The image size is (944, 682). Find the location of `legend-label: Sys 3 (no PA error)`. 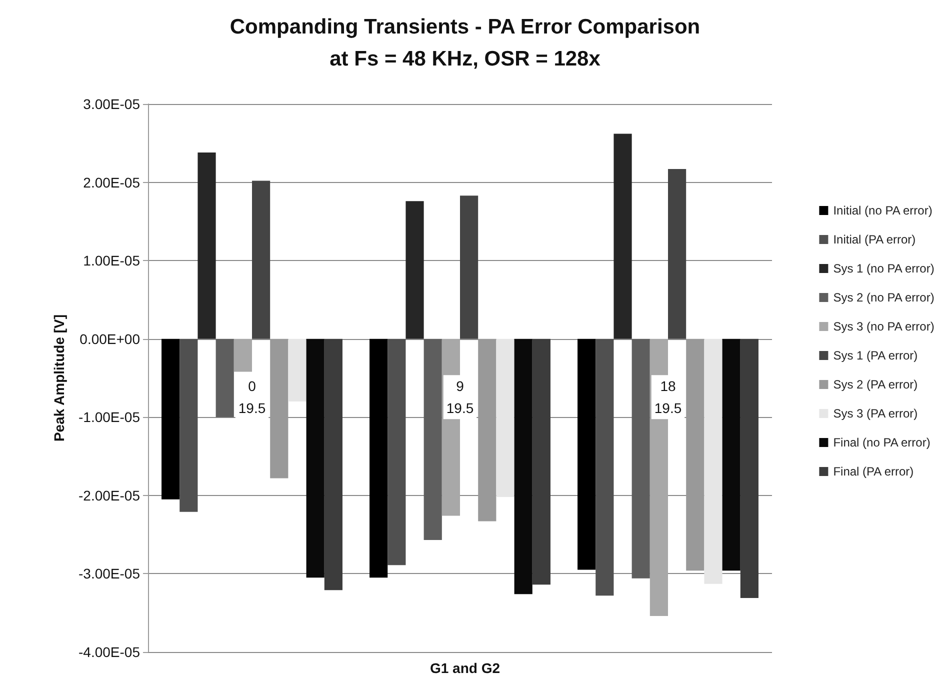

legend-label: Sys 3 (no PA error) is located at coordinates (883, 327).